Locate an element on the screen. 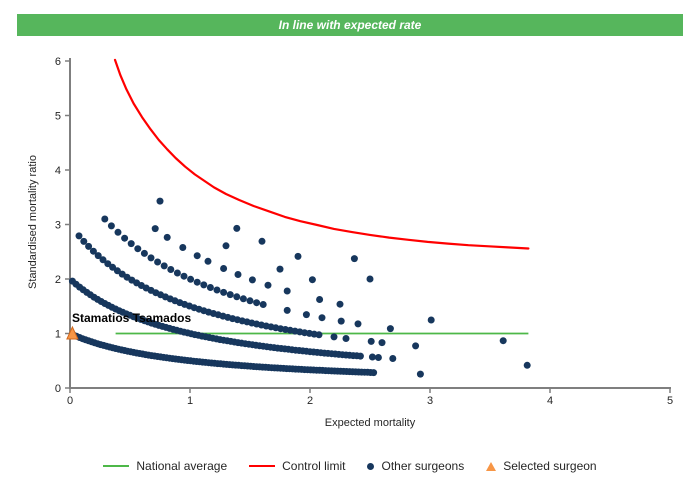 This screenshot has height=500, width=700. selected-surgeon-label: Stamatios Tsamados is located at coordinates (132, 318).